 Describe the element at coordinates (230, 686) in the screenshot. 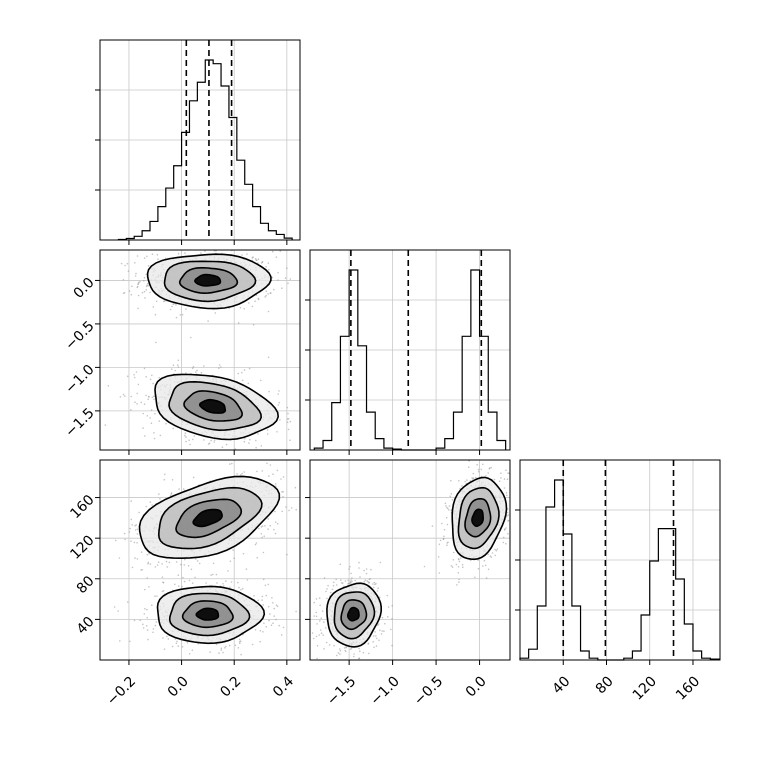

I see `scatter_xz-xtick-label: 0.2` at that location.